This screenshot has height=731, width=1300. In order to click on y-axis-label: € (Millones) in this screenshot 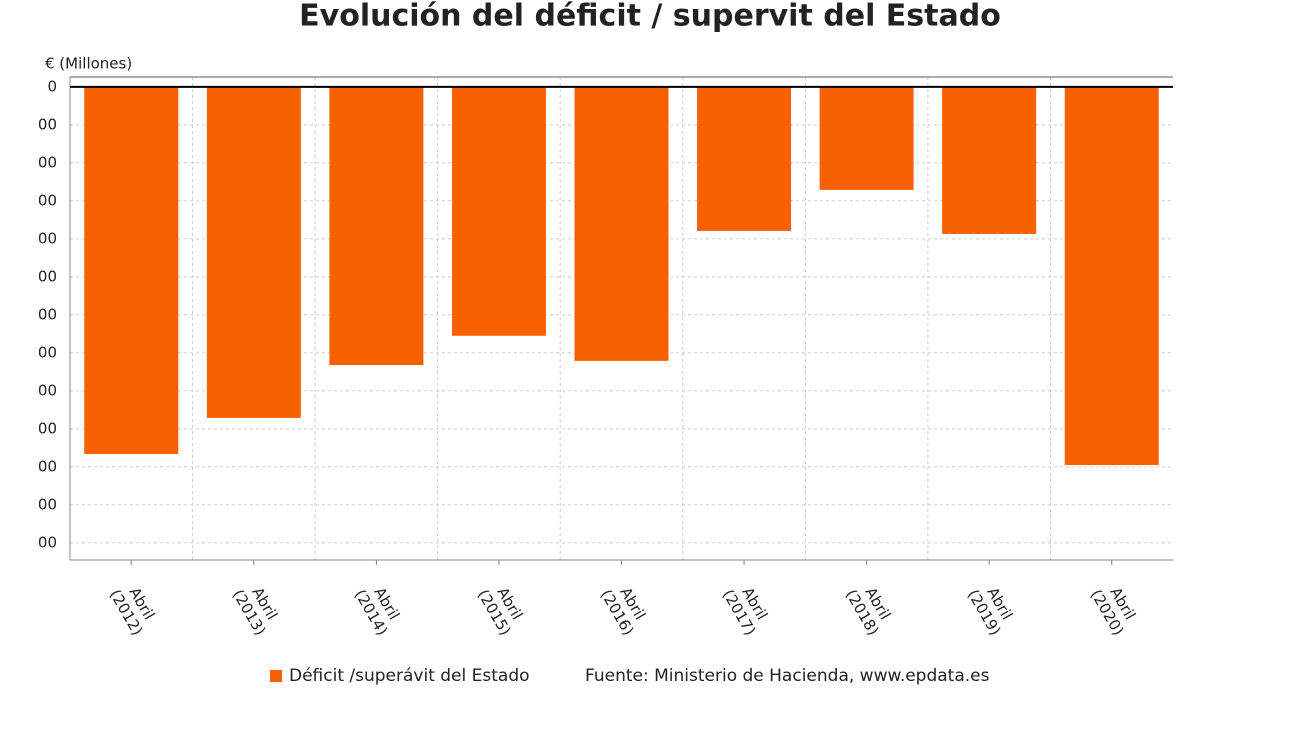, I will do `click(88, 64)`.